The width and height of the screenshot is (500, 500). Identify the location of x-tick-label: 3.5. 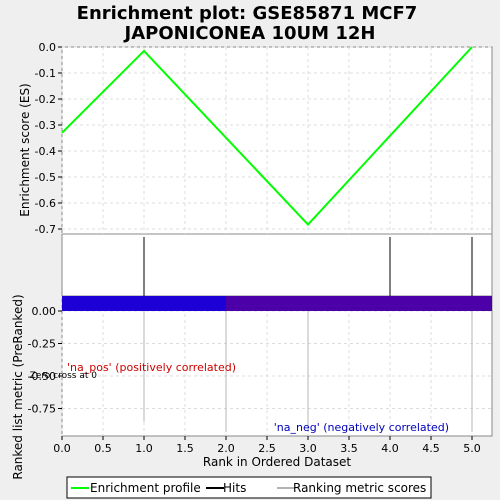
(349, 448).